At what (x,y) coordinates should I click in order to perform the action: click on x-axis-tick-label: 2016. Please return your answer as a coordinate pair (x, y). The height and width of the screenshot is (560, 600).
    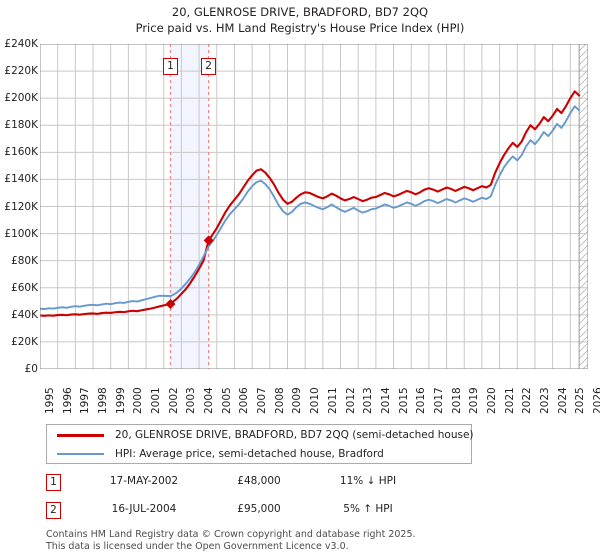
    Looking at the image, I should click on (421, 400).